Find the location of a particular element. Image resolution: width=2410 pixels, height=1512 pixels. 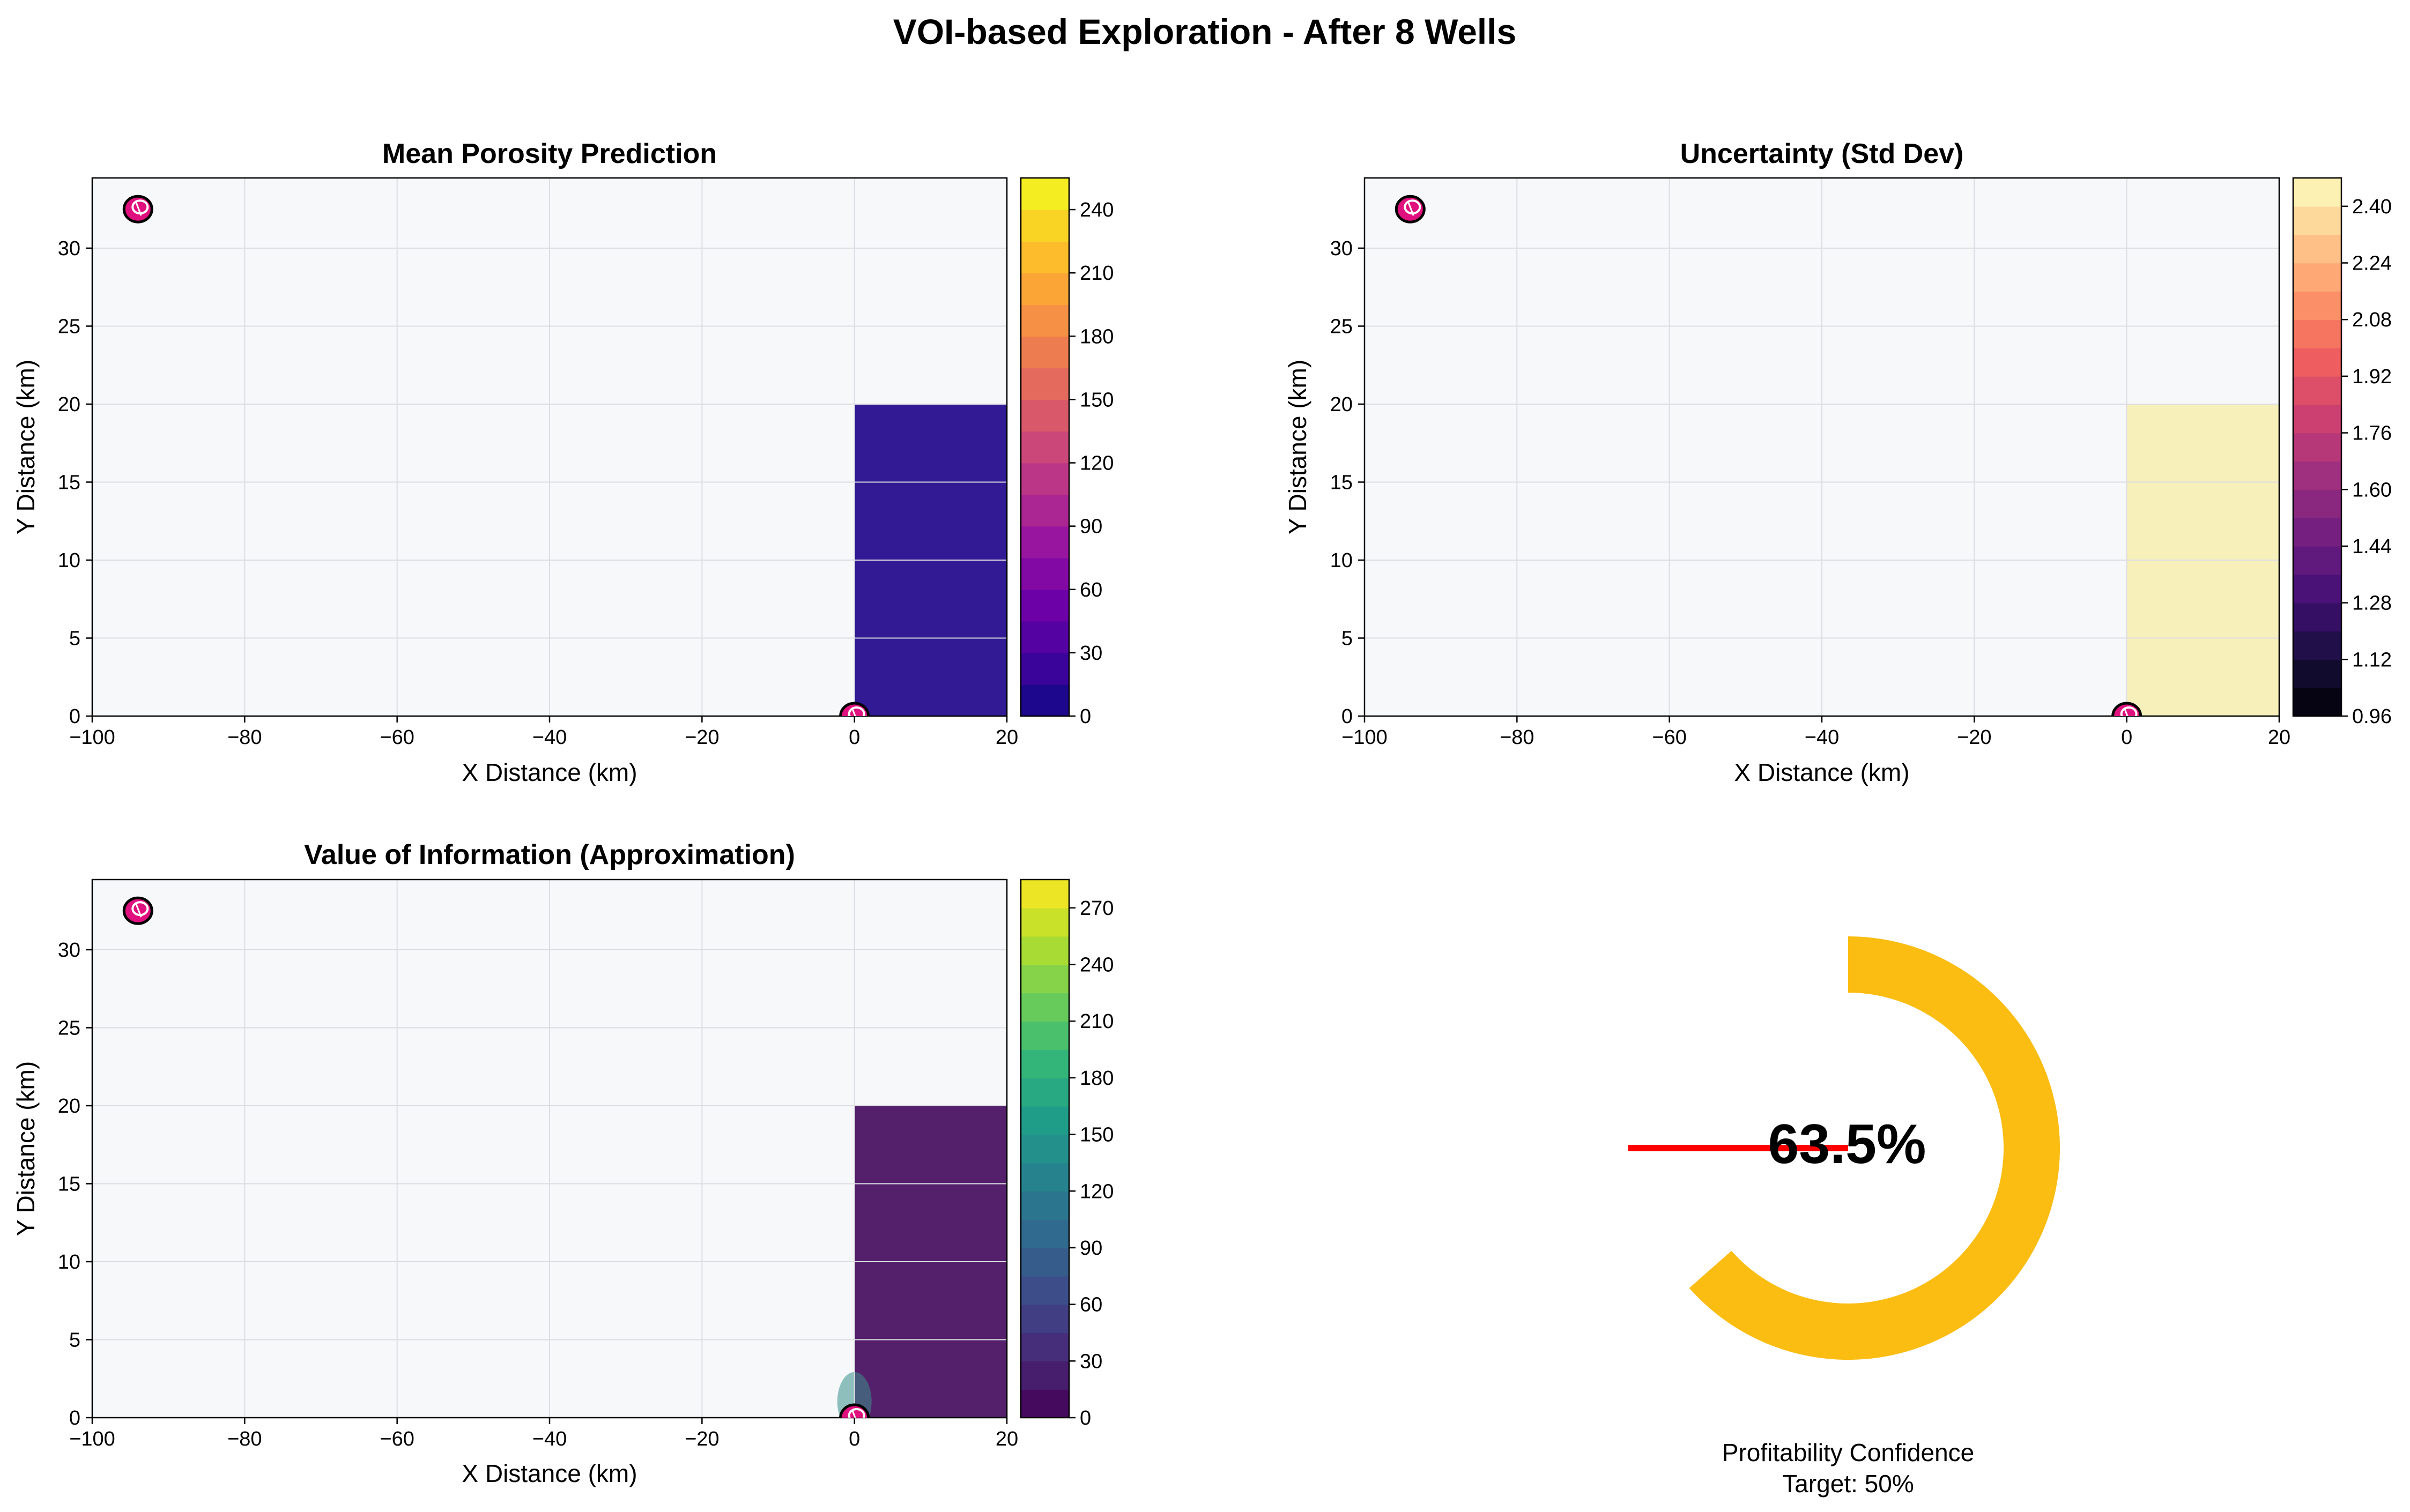

gauge-target-label: Target: 50% is located at coordinates (1848, 1484).